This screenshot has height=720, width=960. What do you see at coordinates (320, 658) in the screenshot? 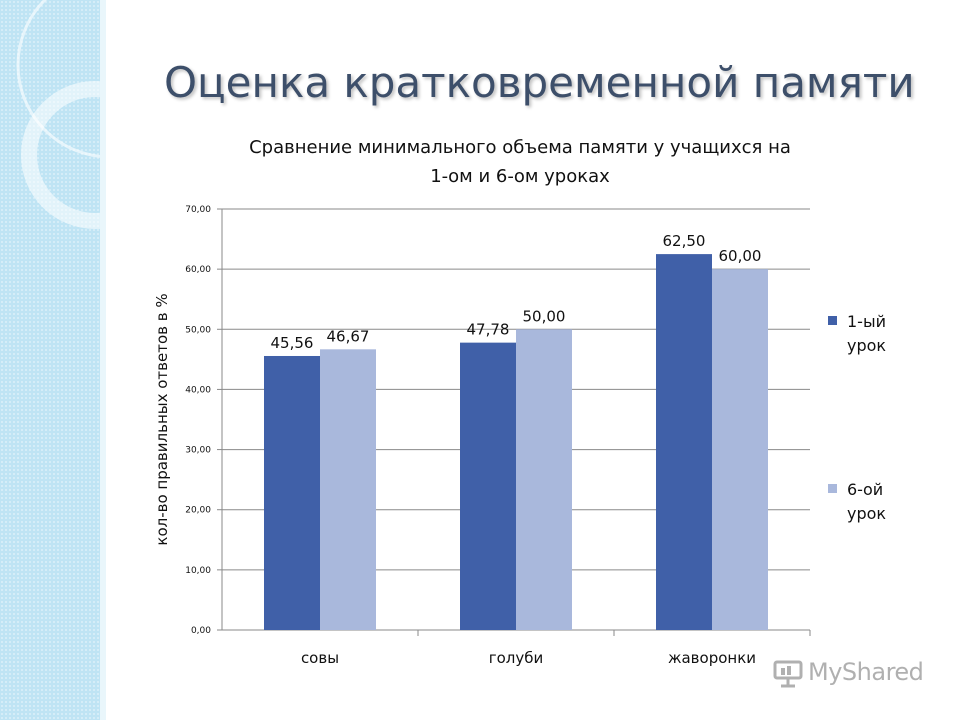
I see `x-category-label: совы` at bounding box center [320, 658].